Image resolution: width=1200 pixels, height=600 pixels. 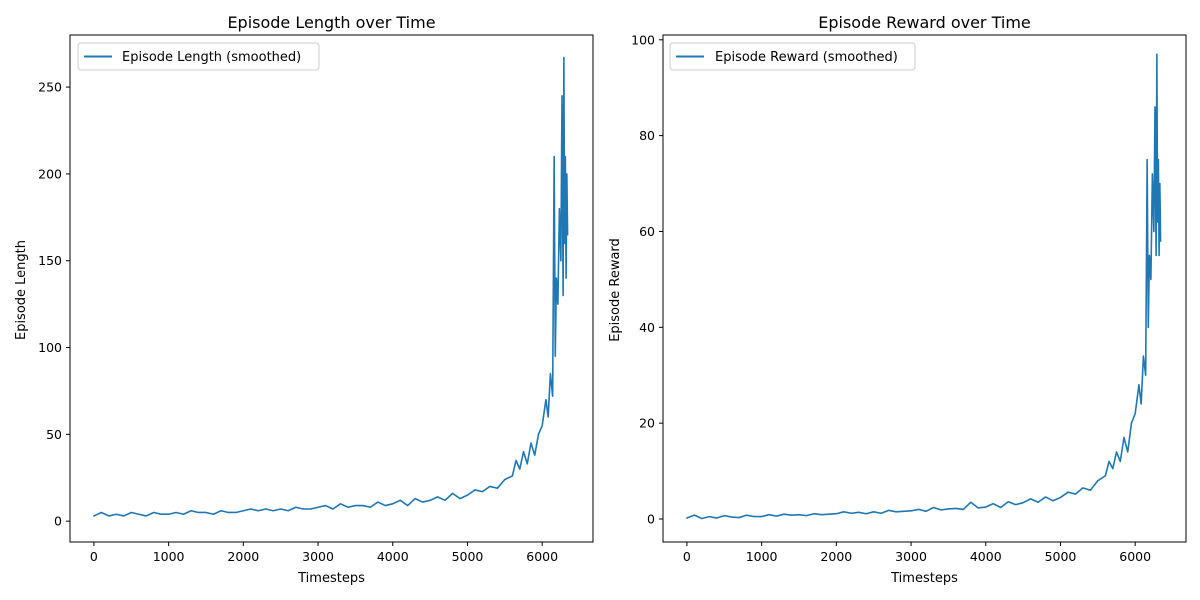 I want to click on legend: Episode Reward (smoothed), so click(x=792, y=56).